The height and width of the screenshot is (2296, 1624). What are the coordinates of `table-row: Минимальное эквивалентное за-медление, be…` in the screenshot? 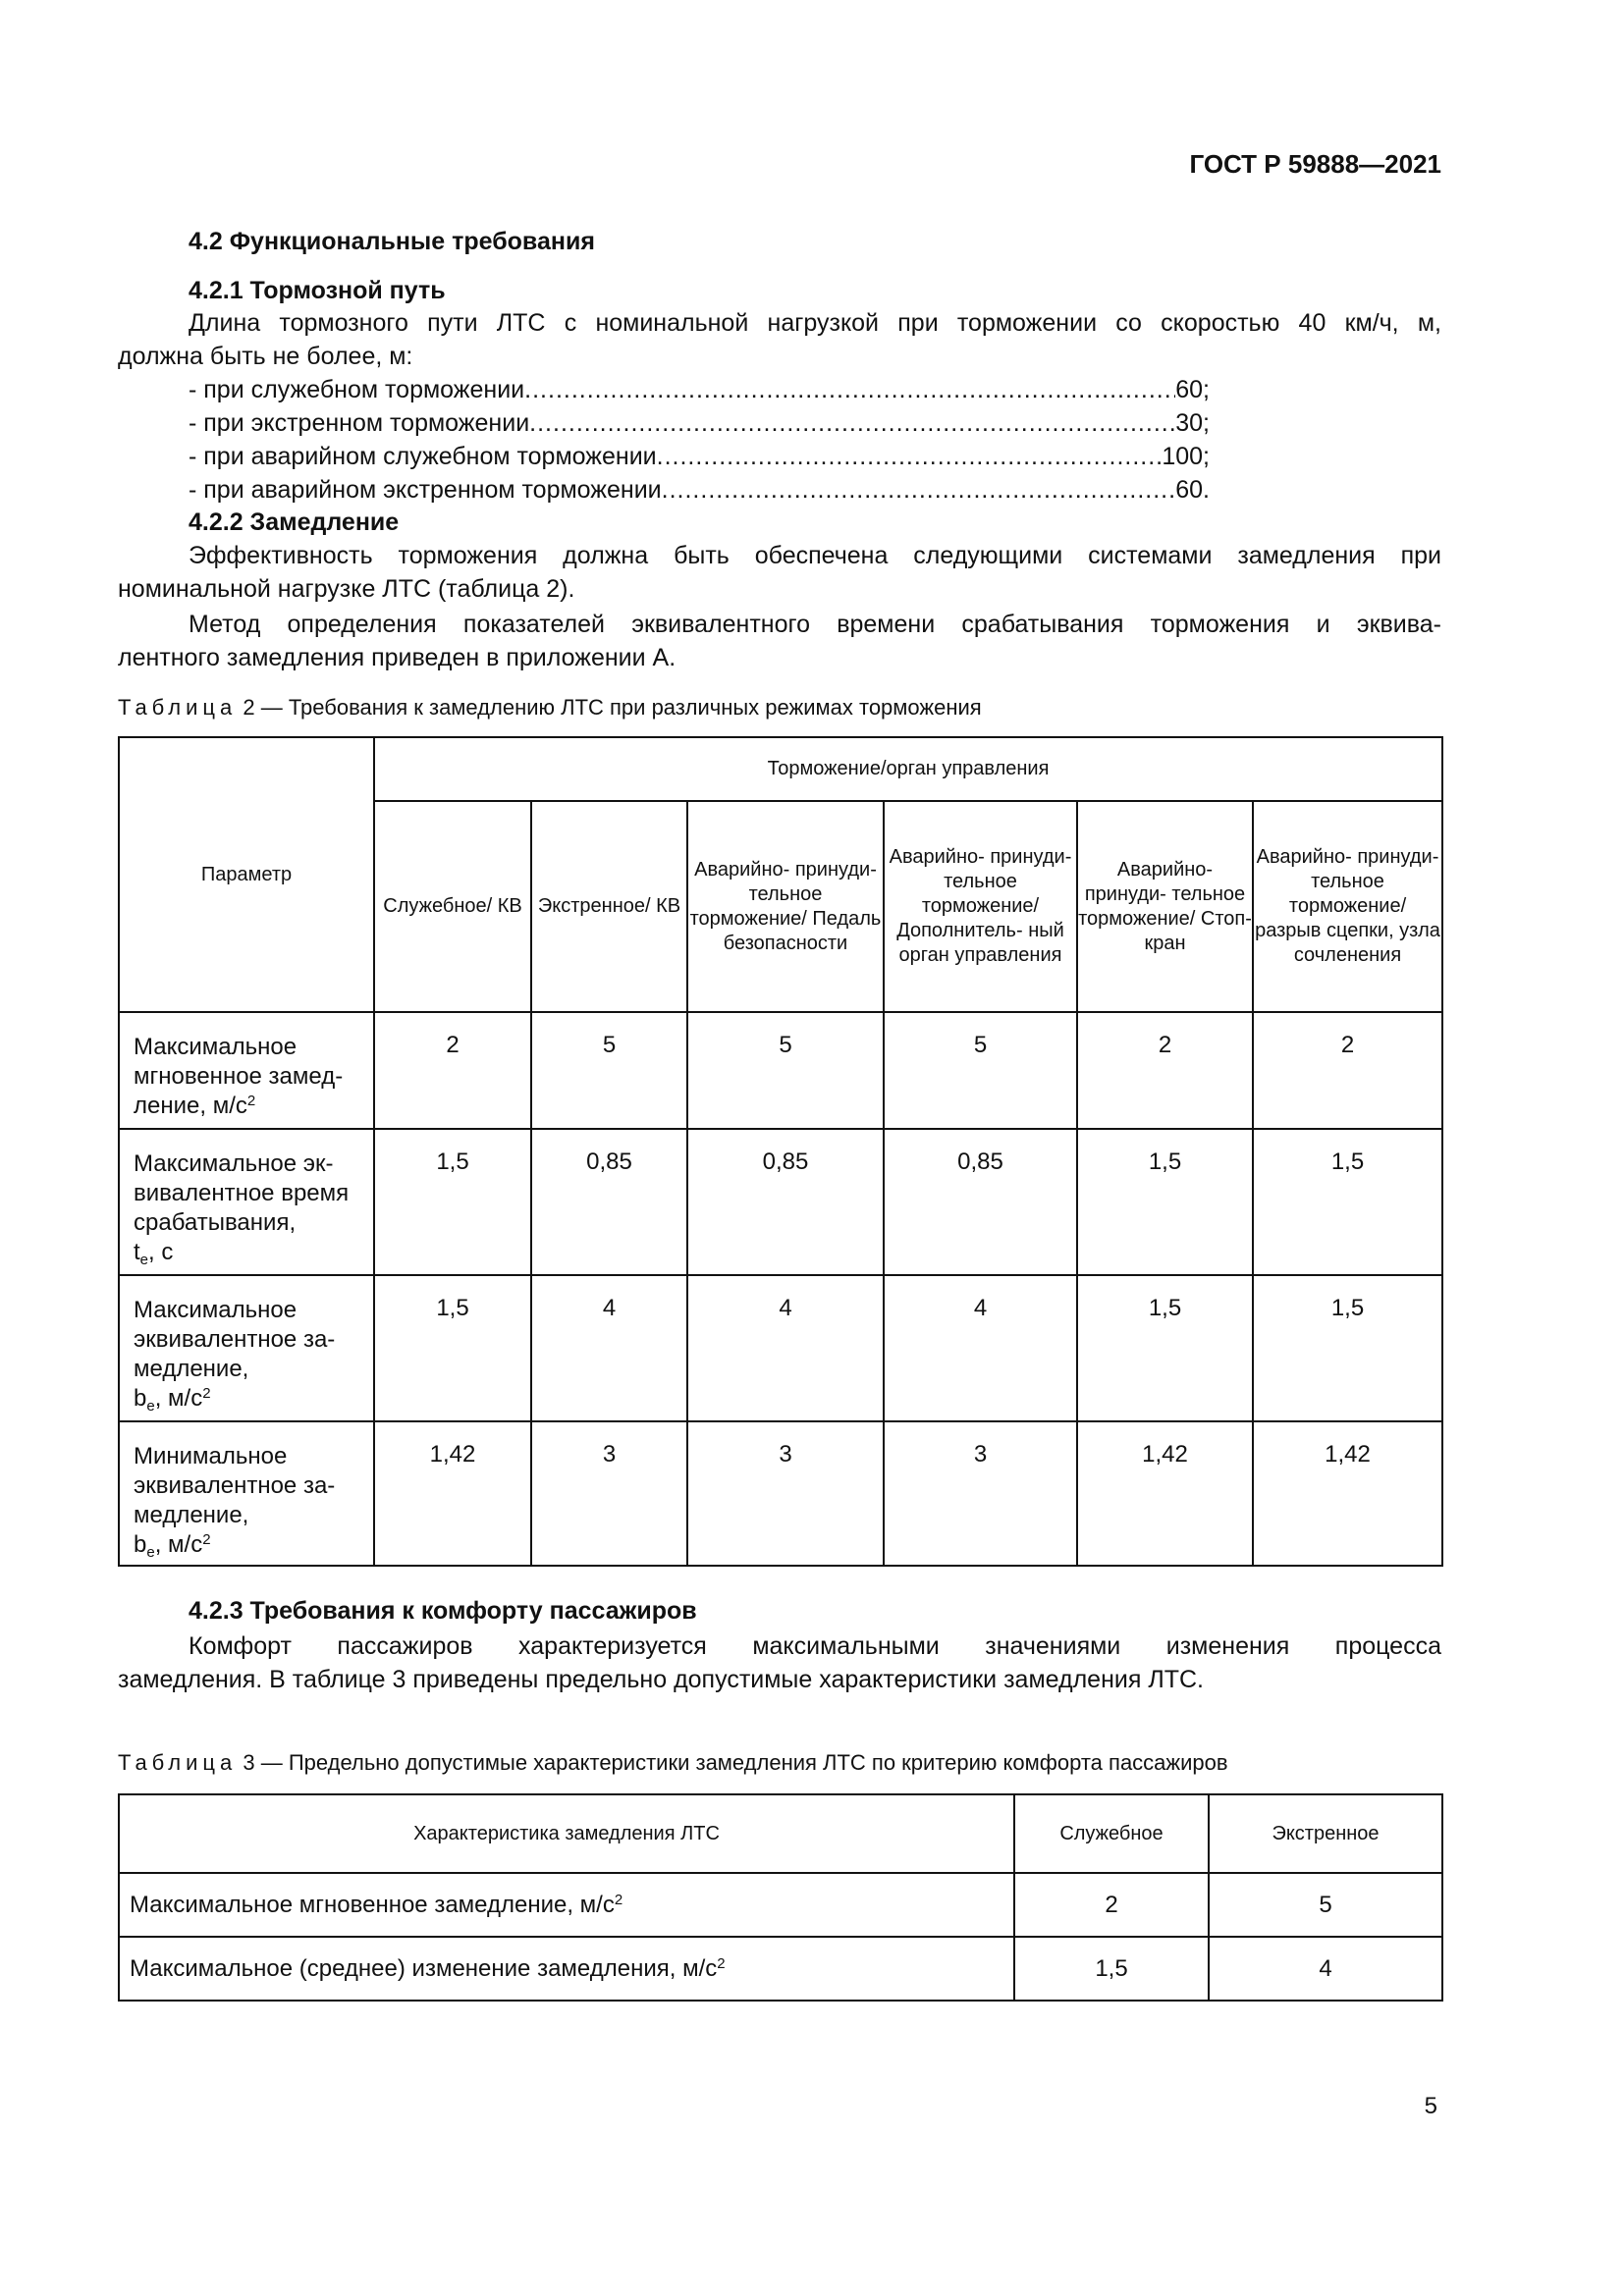 It's located at (781, 1493).